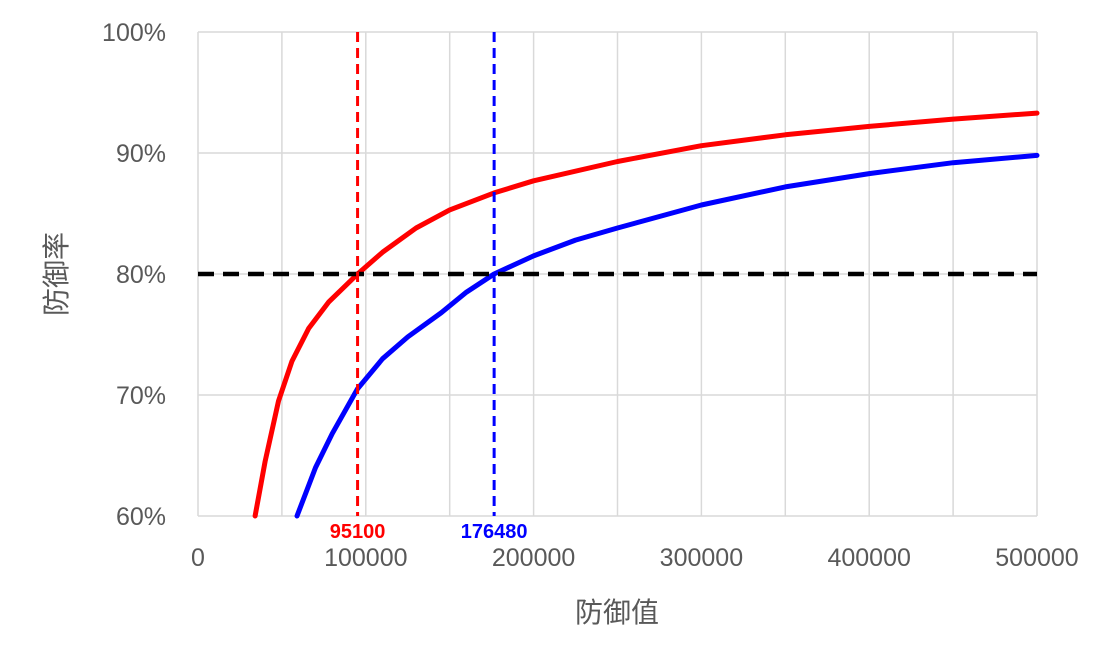 The height and width of the screenshot is (648, 1102). What do you see at coordinates (617, 612) in the screenshot?
I see `x-axis-title: 防御值` at bounding box center [617, 612].